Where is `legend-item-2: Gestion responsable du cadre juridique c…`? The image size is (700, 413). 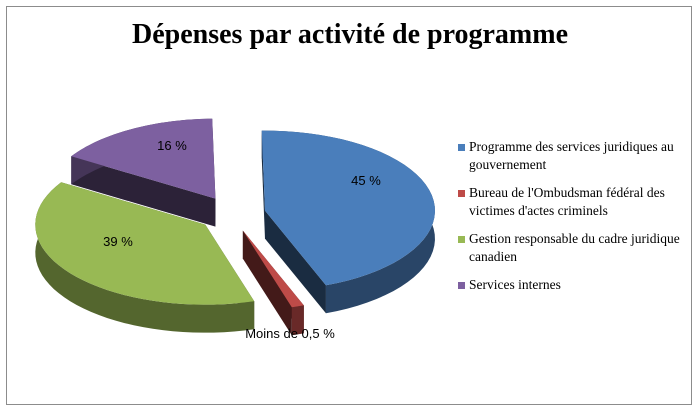
legend-item-2: Gestion responsable du cadre juridique c… is located at coordinates (570, 248).